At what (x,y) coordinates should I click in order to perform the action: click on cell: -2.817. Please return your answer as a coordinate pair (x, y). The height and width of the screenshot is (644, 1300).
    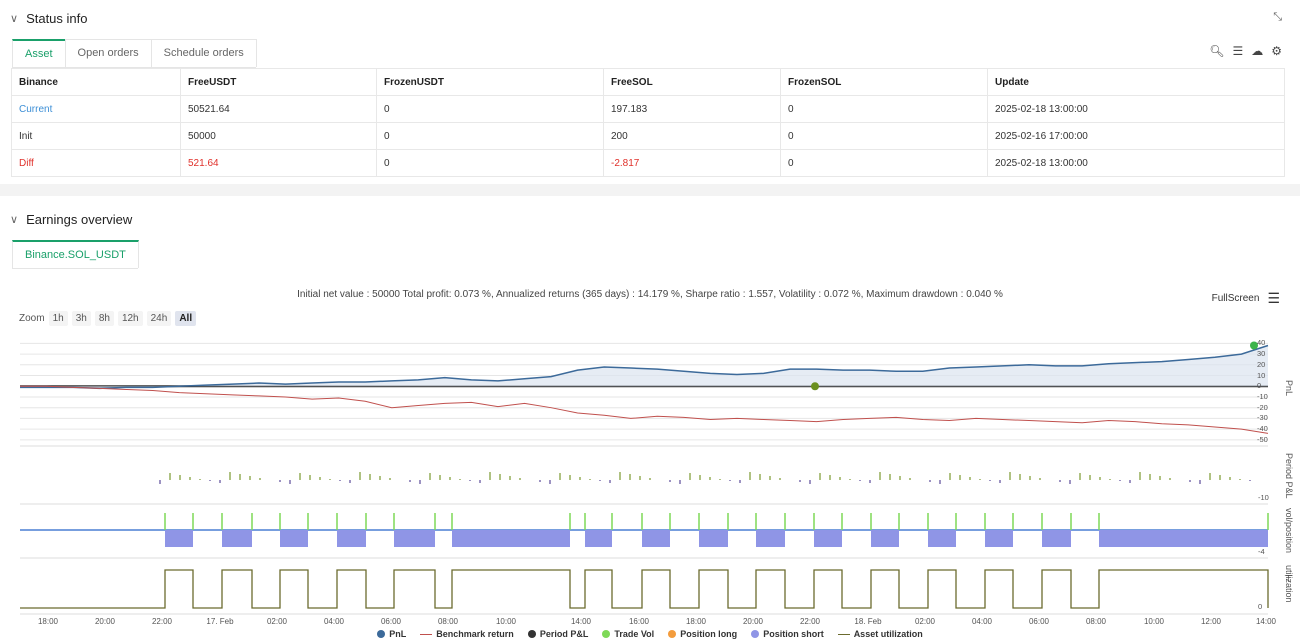
    Looking at the image, I should click on (692, 163).